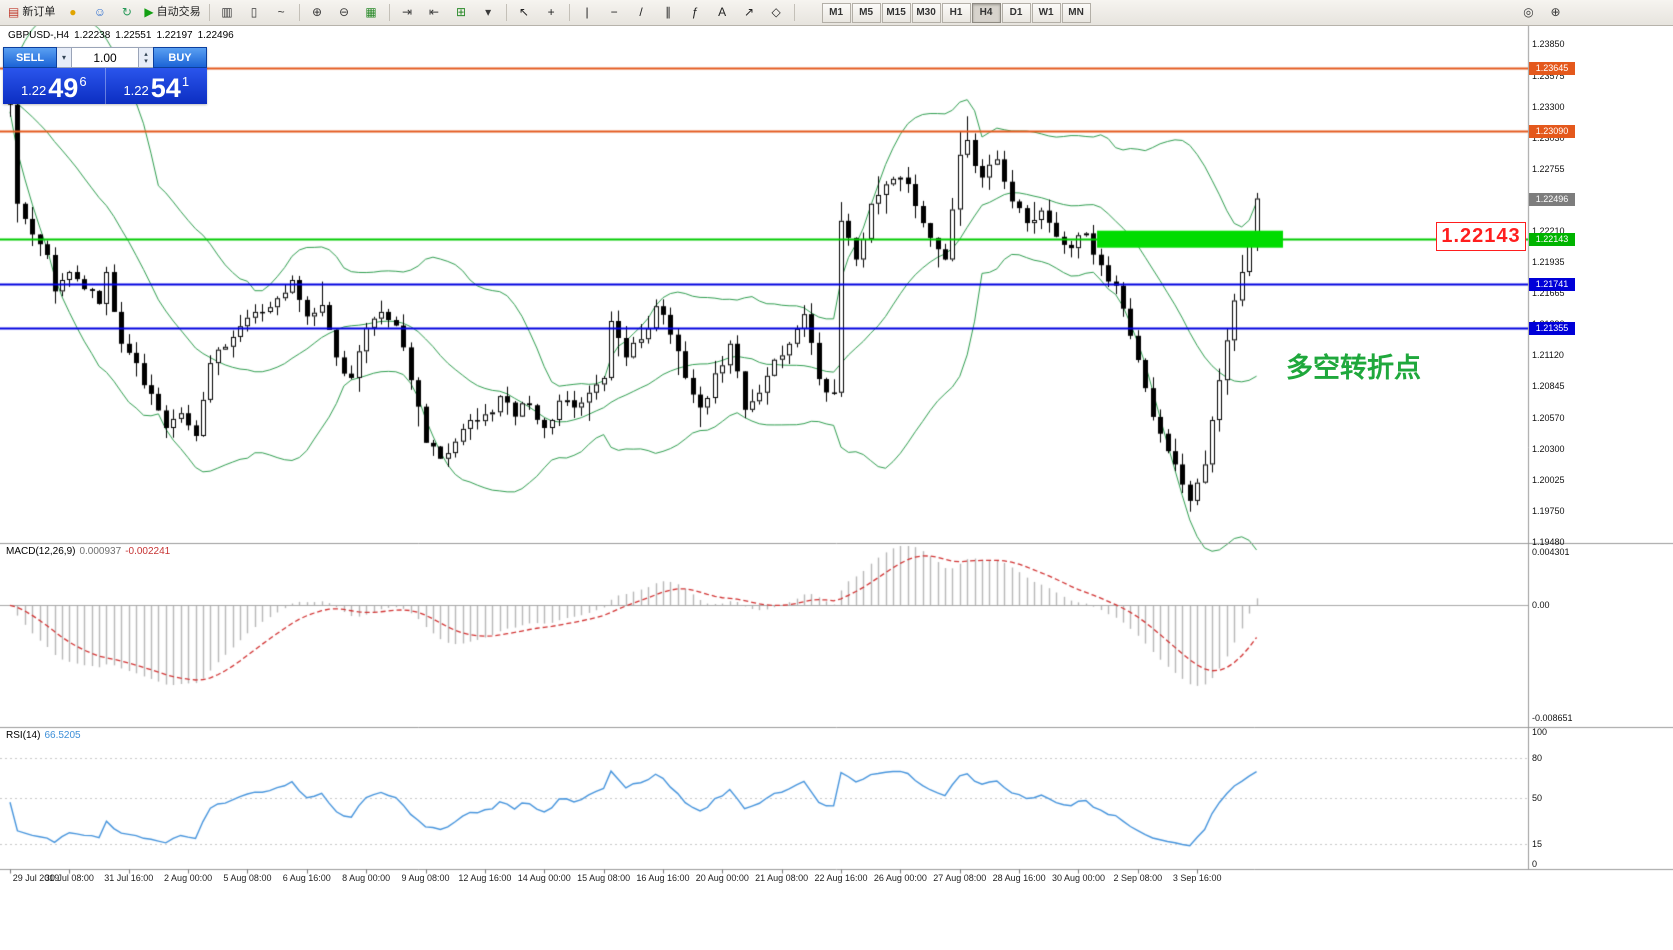 Image resolution: width=1673 pixels, height=950 pixels. Describe the element at coordinates (1548, 479) in the screenshot. I see `price-axis-label: 1.20025` at that location.